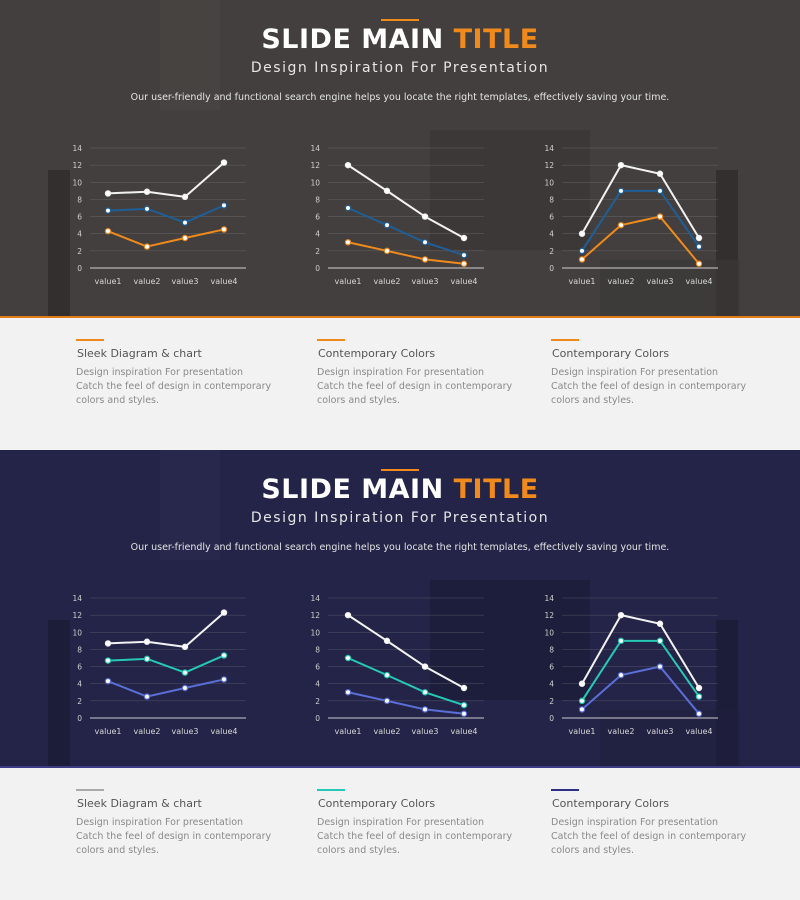 The height and width of the screenshot is (900, 800). I want to click on y-tick-label: 8, so click(79, 199).